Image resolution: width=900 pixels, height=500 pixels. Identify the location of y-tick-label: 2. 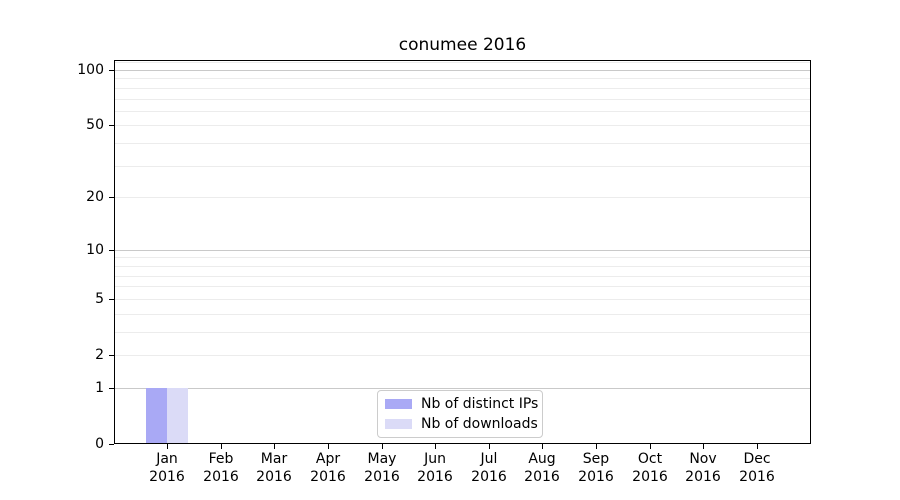
(99, 355).